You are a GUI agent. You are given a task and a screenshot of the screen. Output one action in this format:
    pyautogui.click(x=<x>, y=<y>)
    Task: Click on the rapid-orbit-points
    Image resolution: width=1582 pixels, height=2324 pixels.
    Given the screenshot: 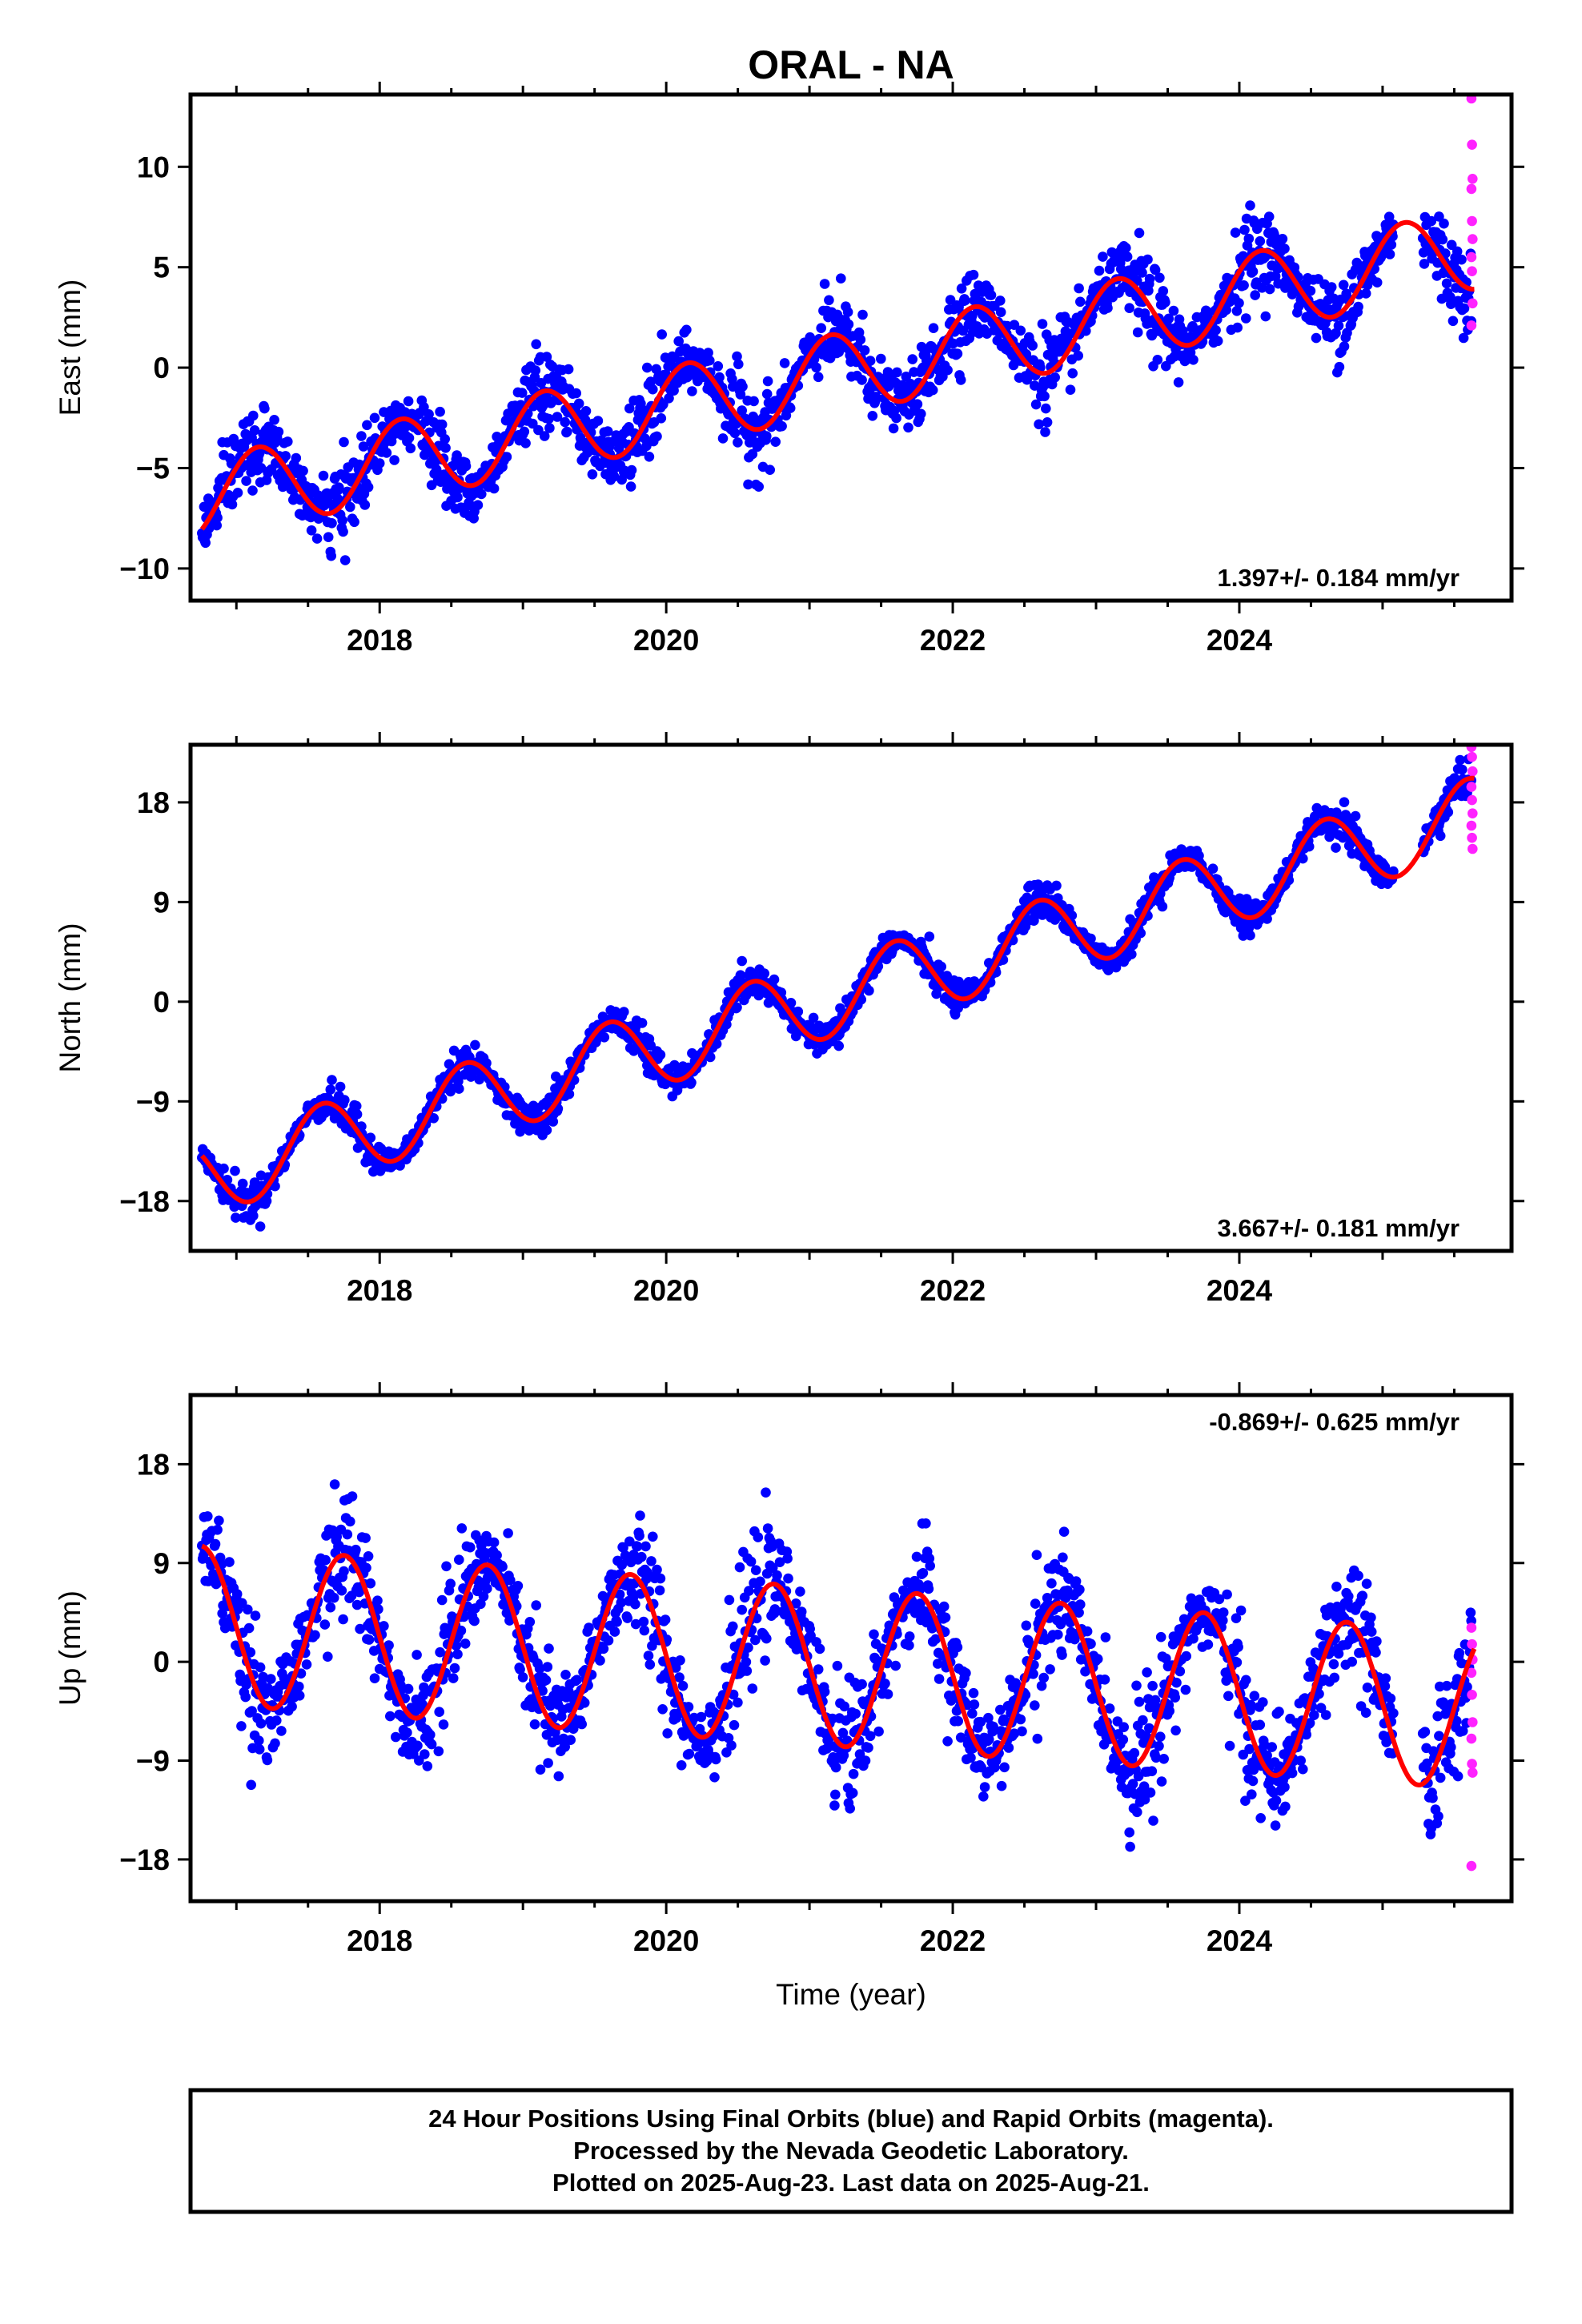 What is the action you would take?
    pyautogui.click(x=1472, y=212)
    